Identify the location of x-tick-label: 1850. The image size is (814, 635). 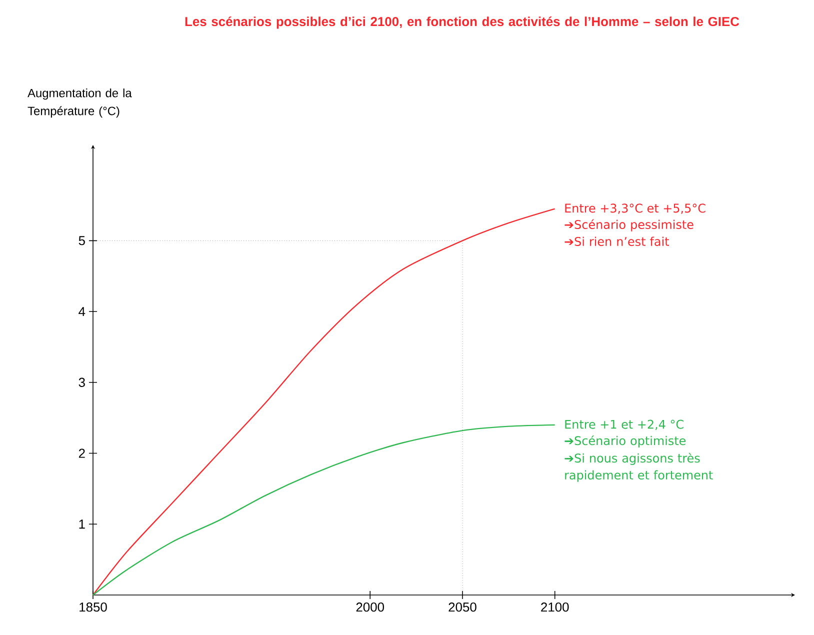
(93, 607).